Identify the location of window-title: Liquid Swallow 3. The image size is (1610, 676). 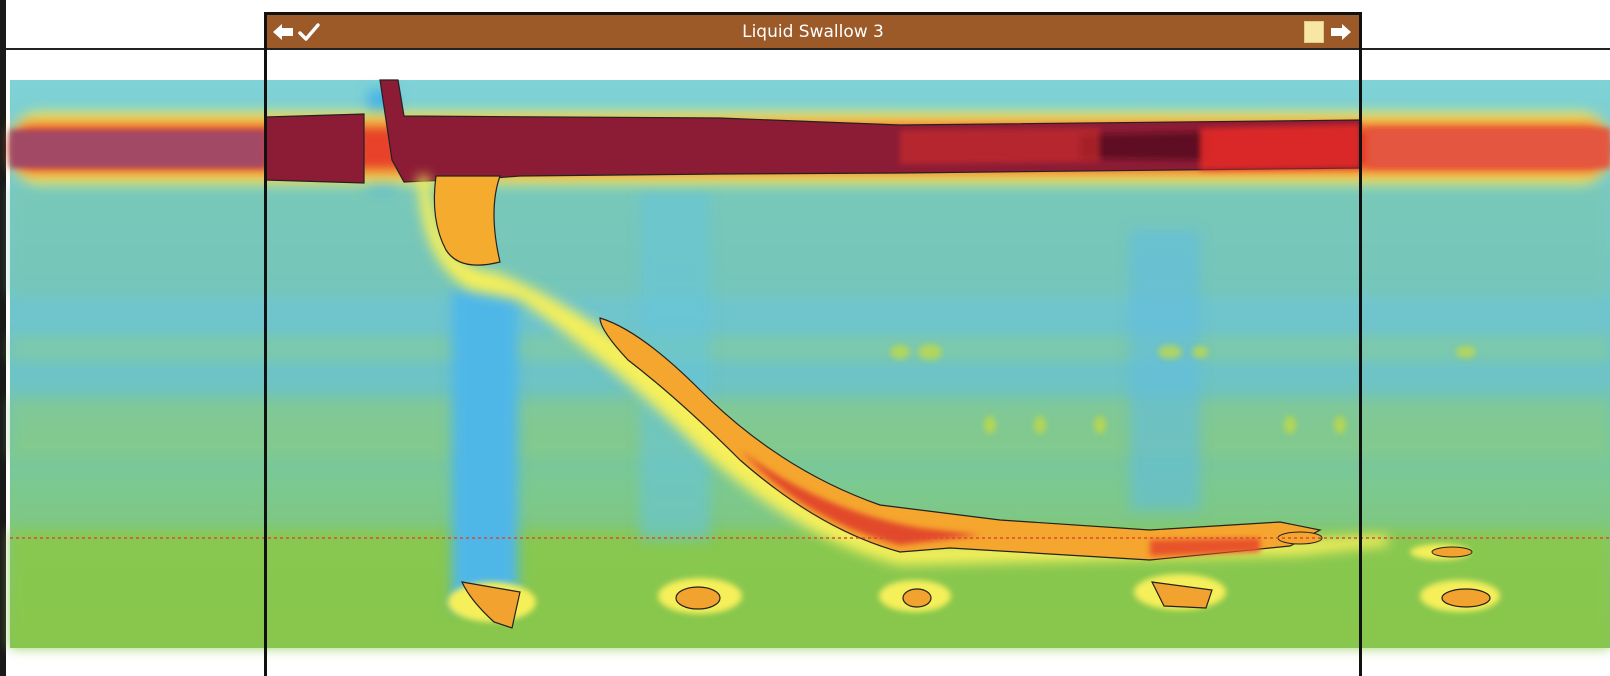
(813, 31).